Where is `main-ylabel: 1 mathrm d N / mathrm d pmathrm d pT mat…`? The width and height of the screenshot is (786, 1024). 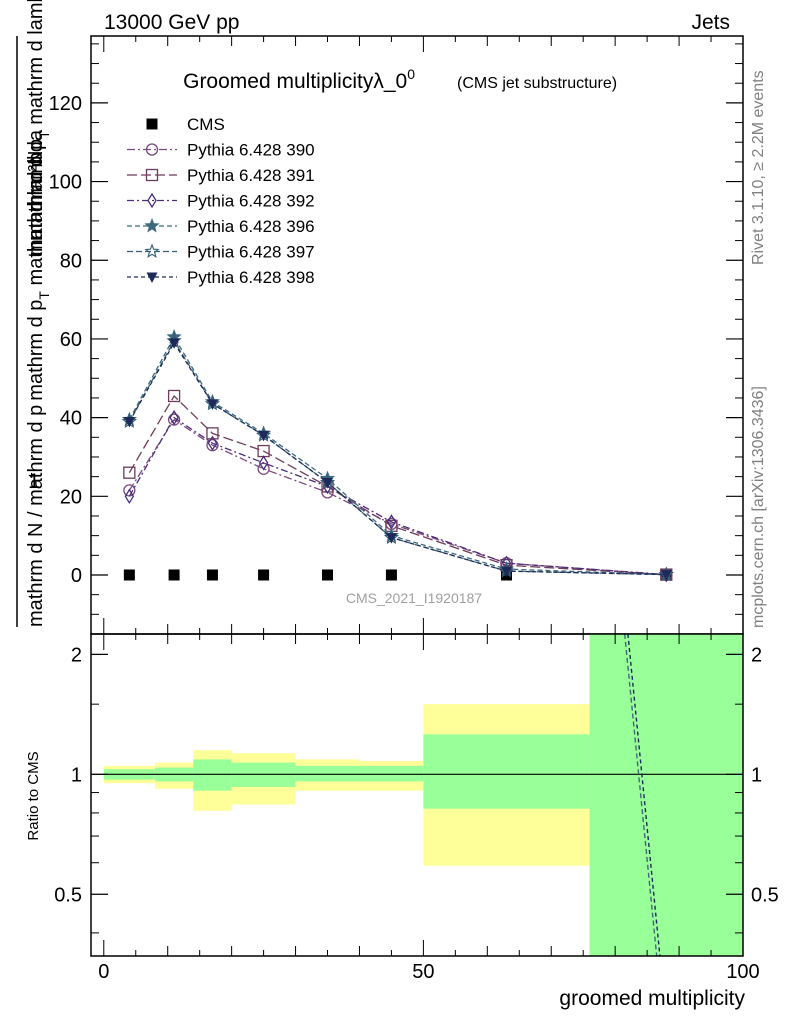
main-ylabel: 1 mathrm d N / mathrm d pmathrm d pT mat… is located at coordinates (34, 313).